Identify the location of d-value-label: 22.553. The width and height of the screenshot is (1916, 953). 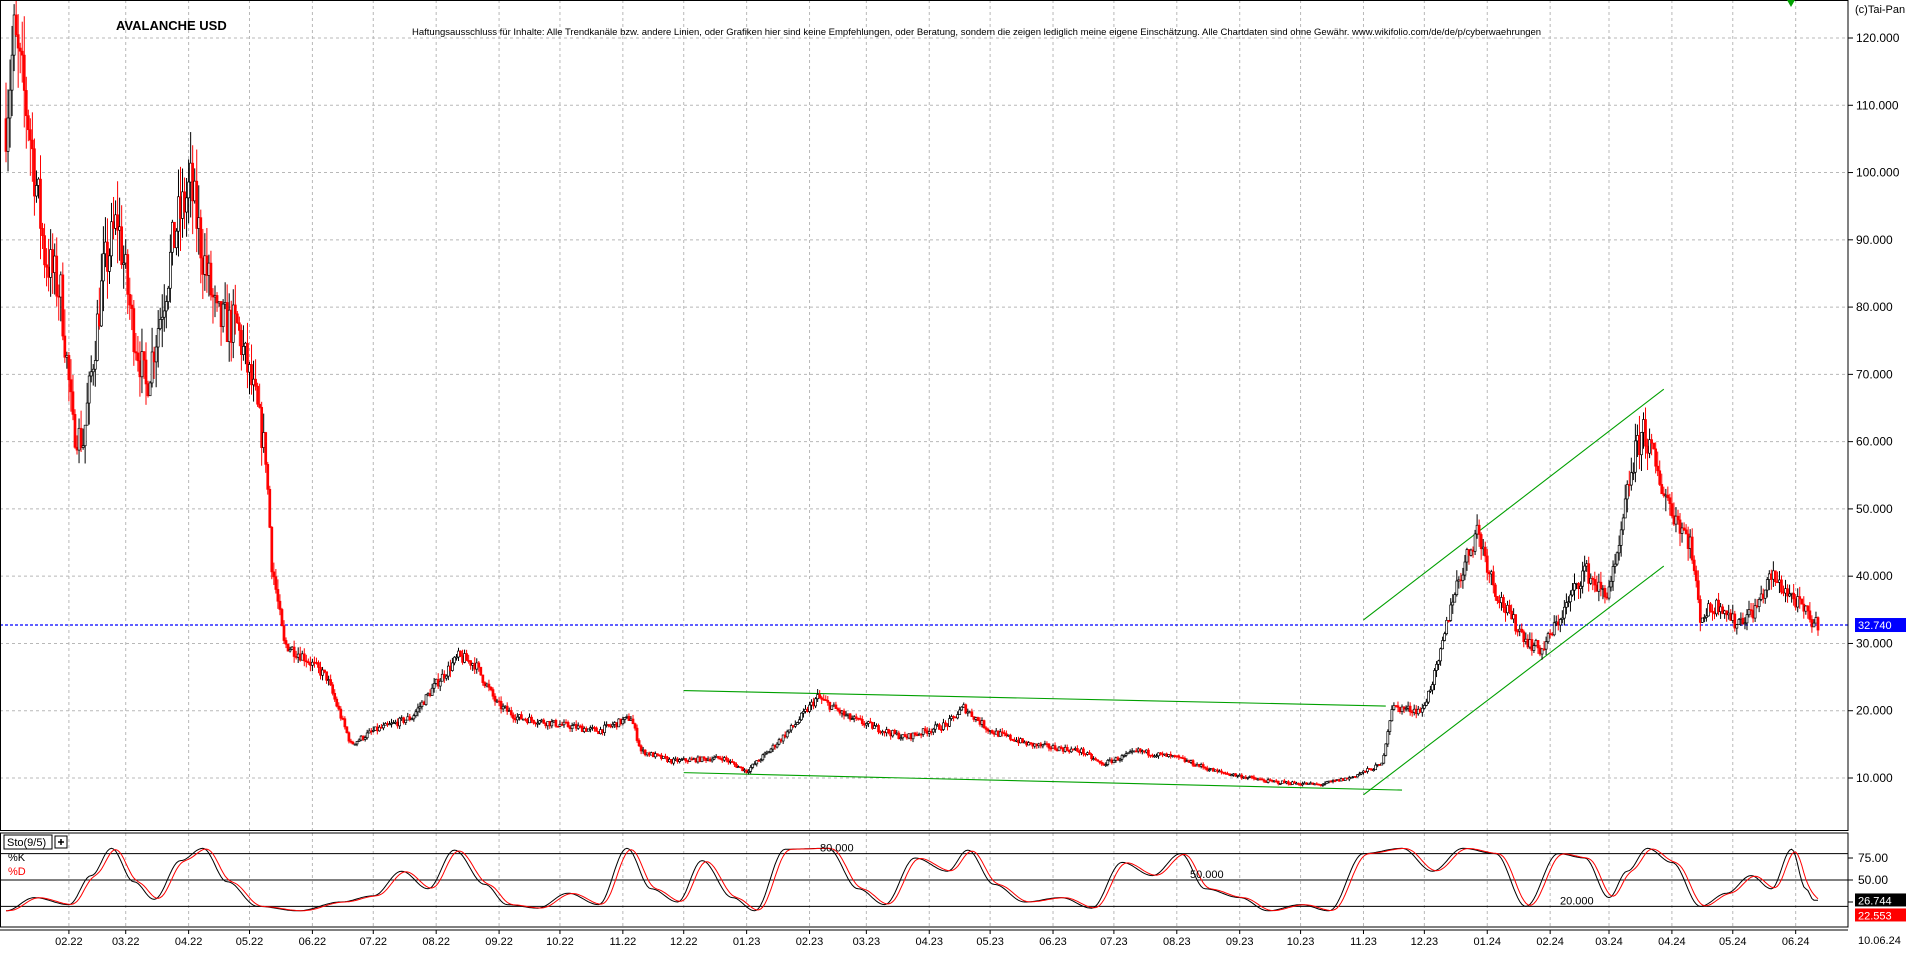
(1875, 916).